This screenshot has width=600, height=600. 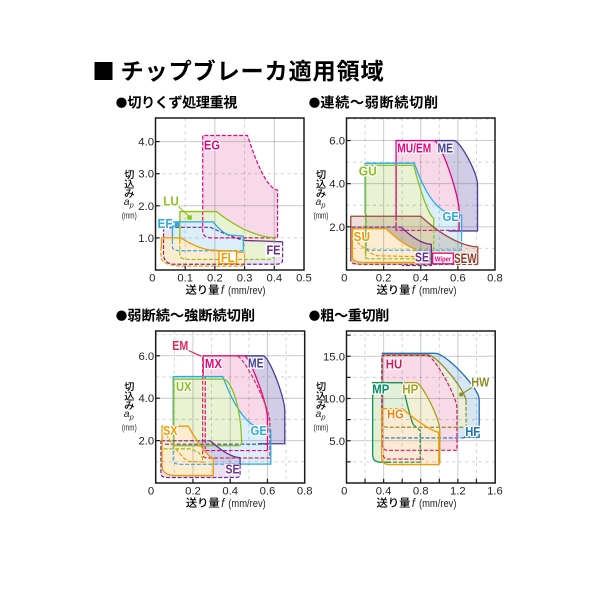 I want to click on svg-text: HG, so click(x=395, y=414).